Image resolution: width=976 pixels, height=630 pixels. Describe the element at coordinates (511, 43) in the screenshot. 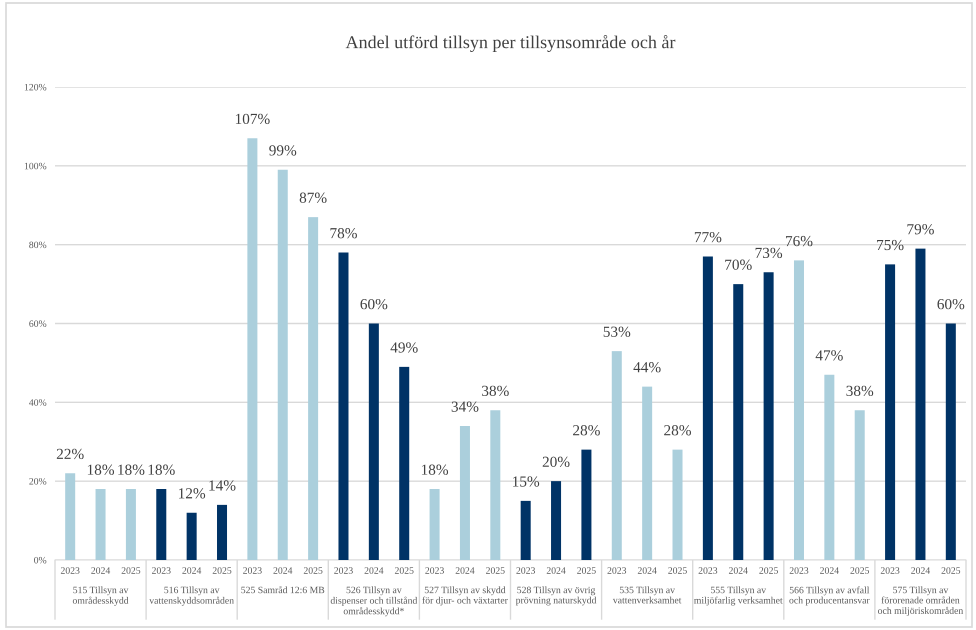

I see `chart-title: Andel utförd tillsyn per tillsynsområde och år` at that location.